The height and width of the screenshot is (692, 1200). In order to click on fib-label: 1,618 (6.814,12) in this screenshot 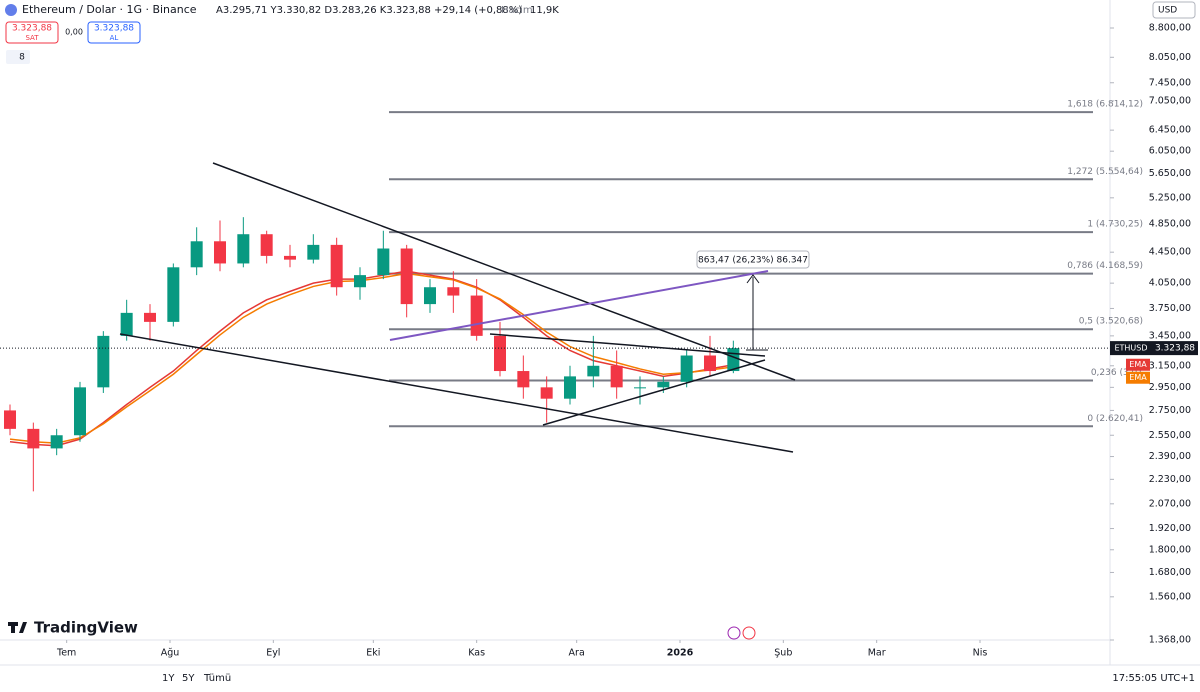, I will do `click(1105, 105)`.